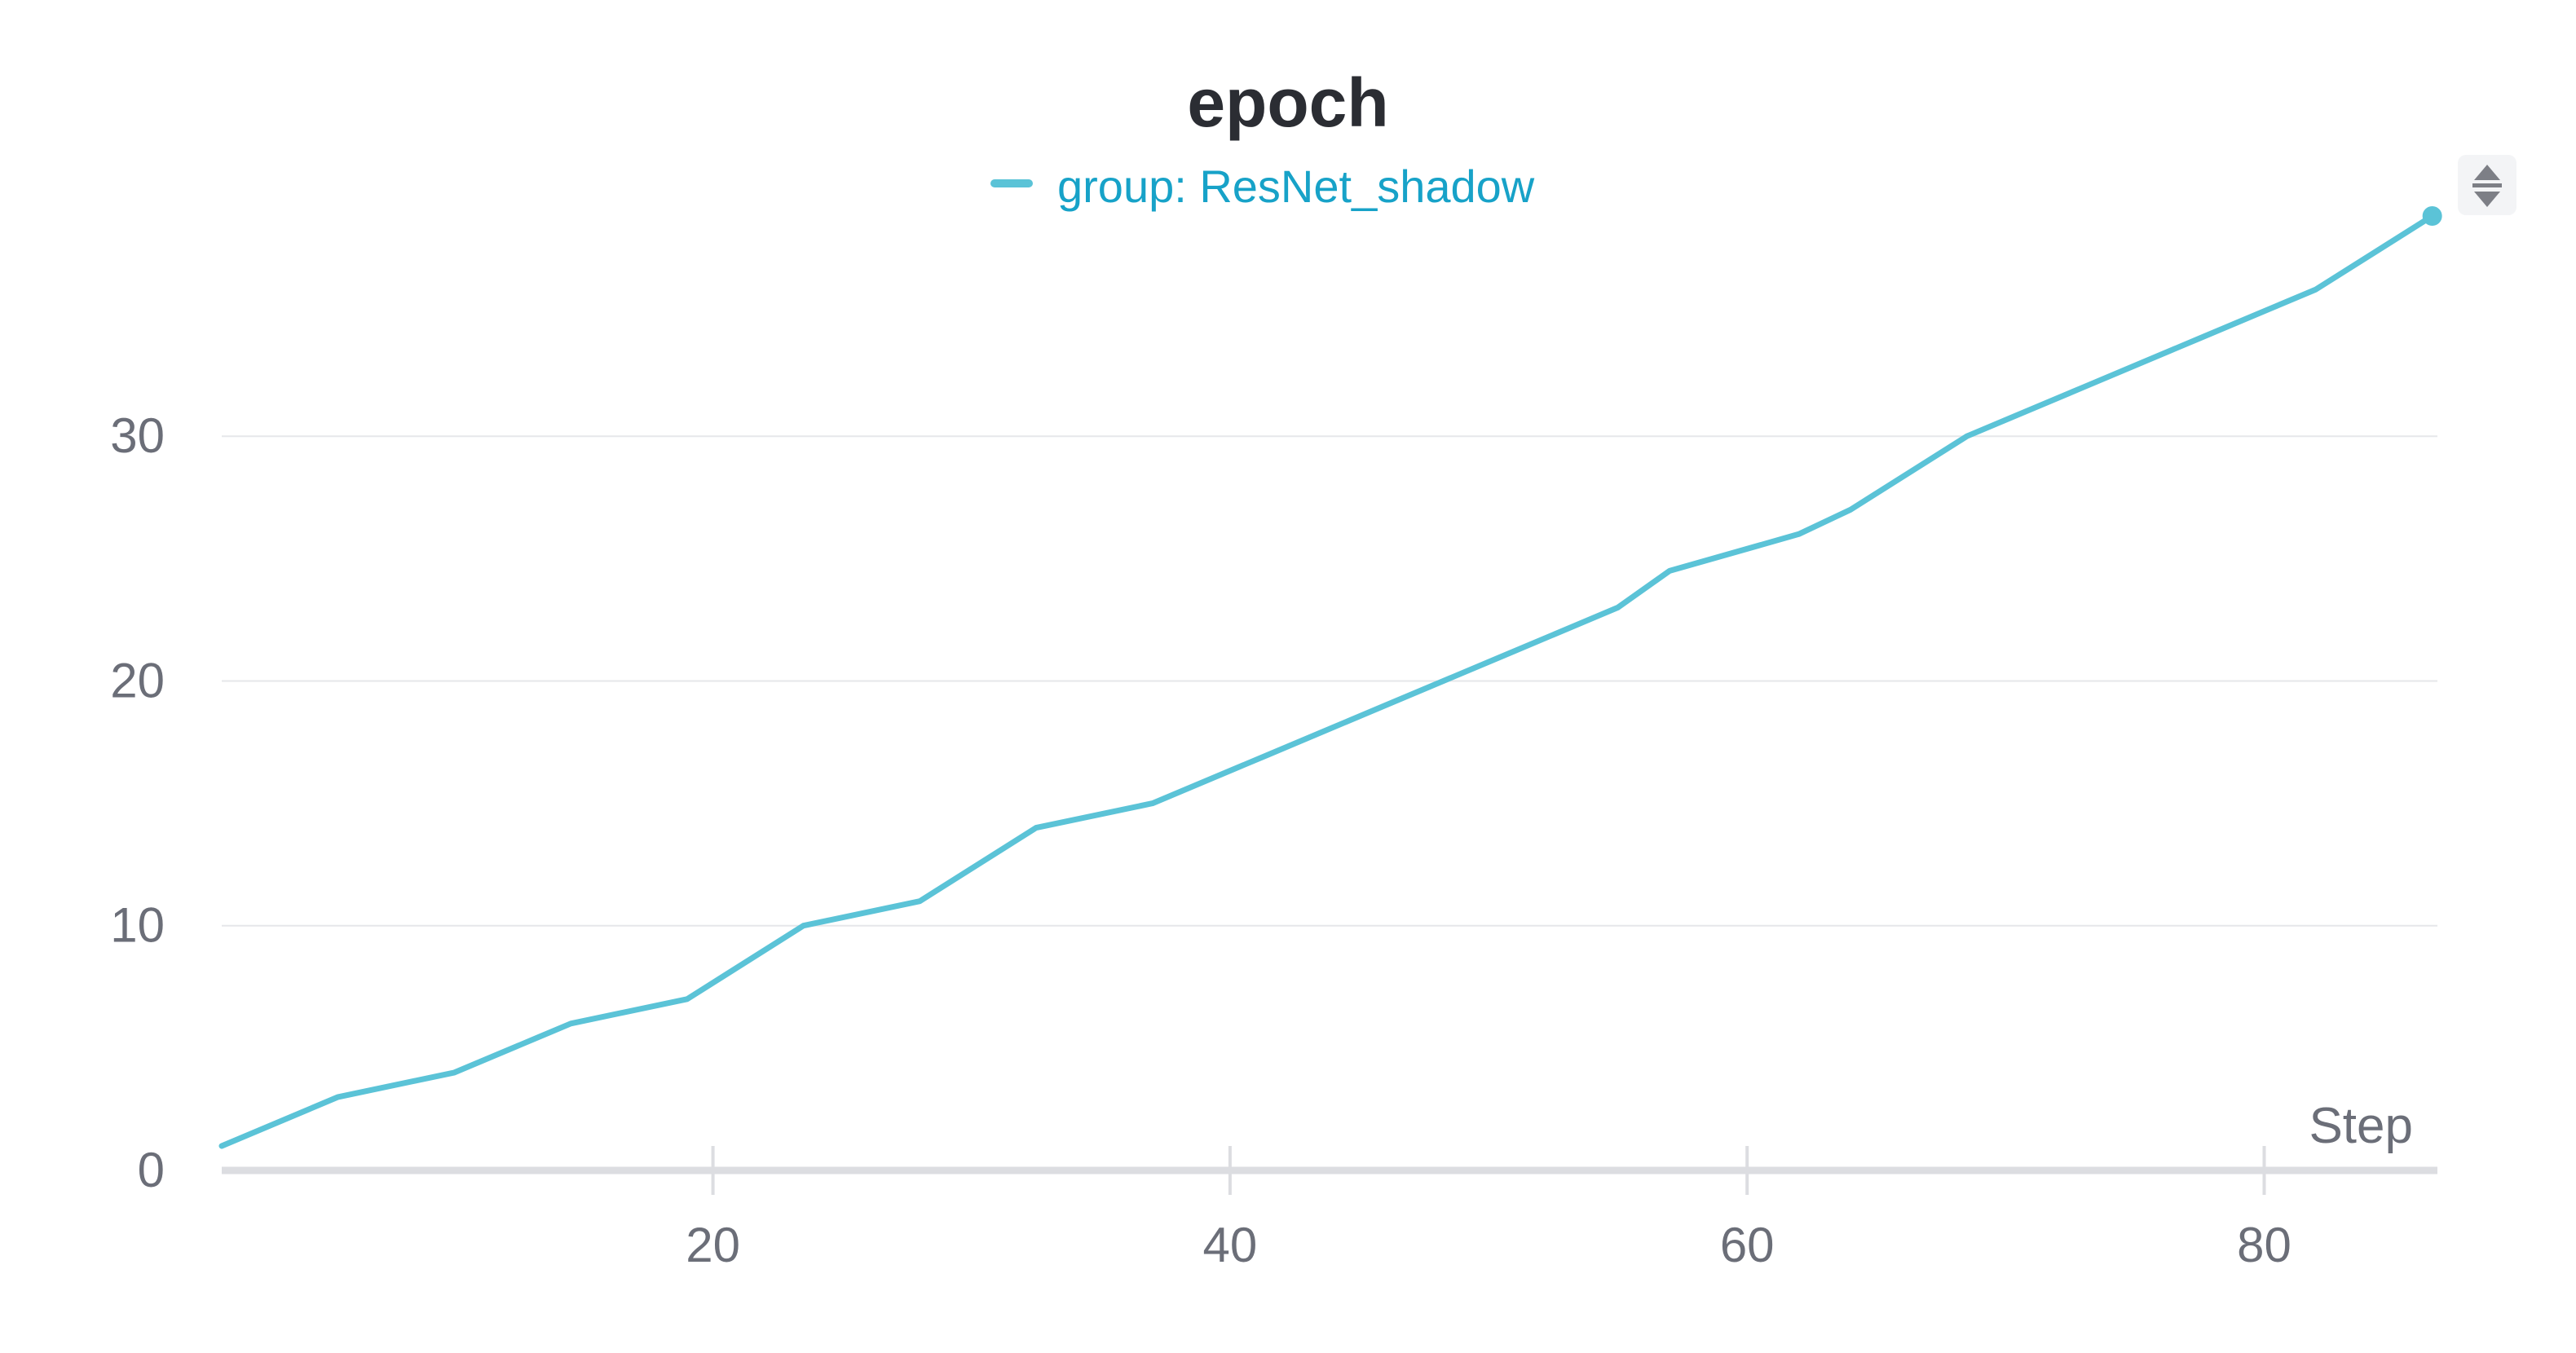 The image size is (2576, 1353). What do you see at coordinates (1296, 186) in the screenshot?
I see `legend-label: group: ResNet_shadow` at bounding box center [1296, 186].